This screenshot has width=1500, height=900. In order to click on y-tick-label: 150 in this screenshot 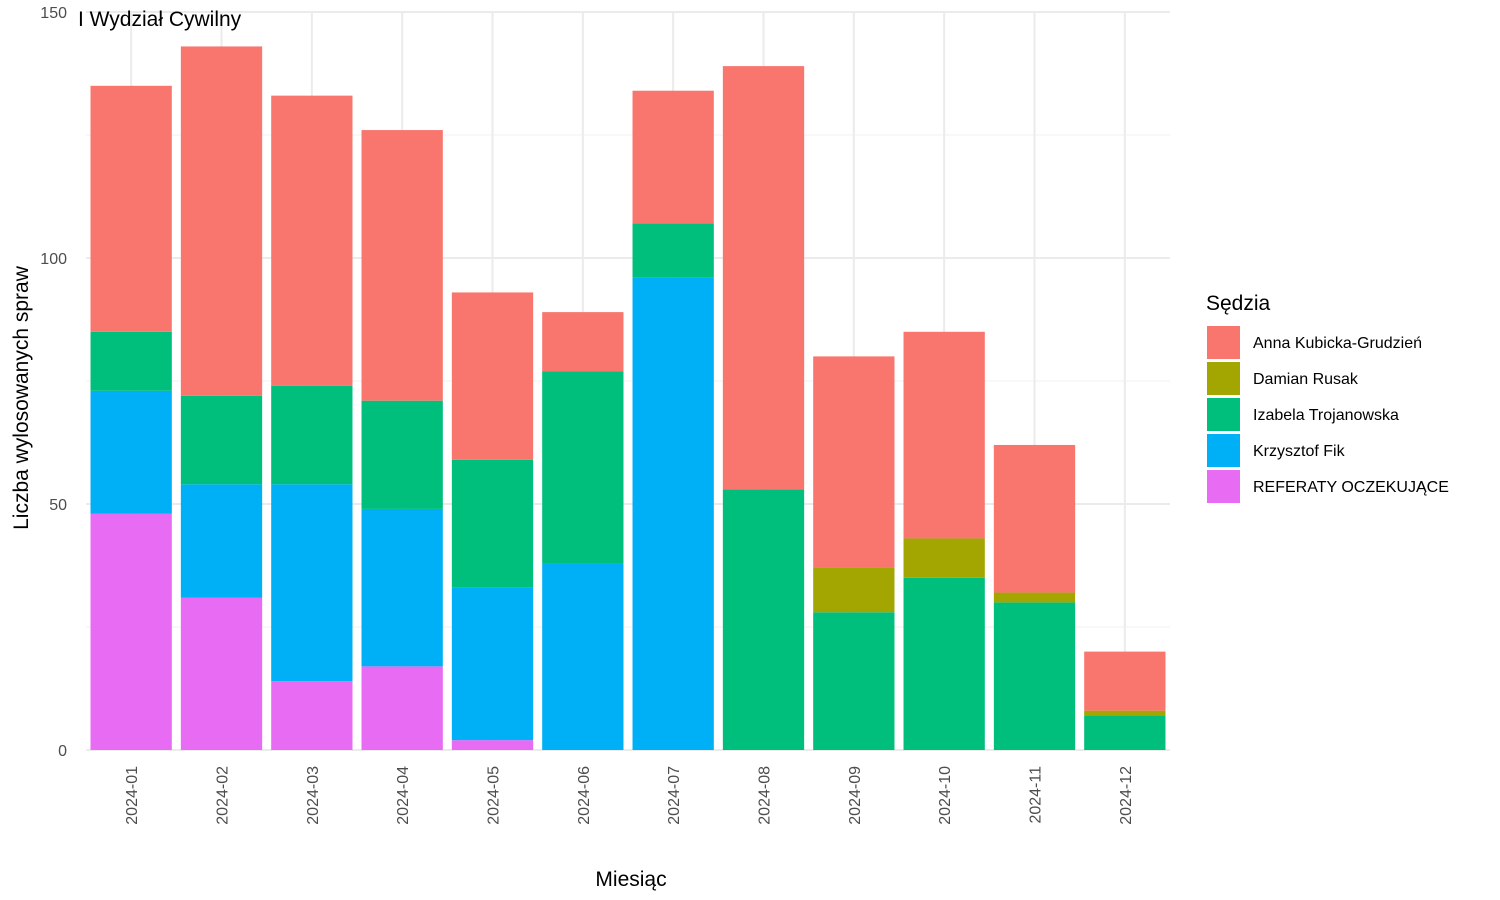, I will do `click(53, 13)`.